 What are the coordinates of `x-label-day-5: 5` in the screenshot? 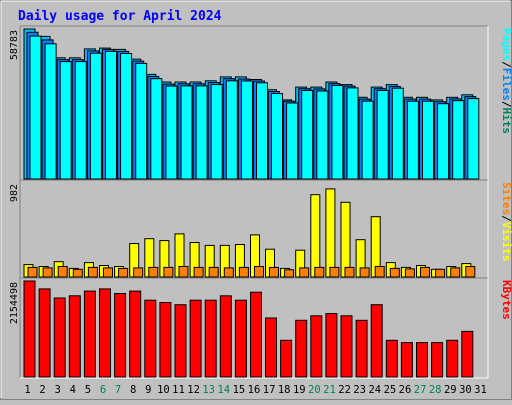 It's located at (88, 390).